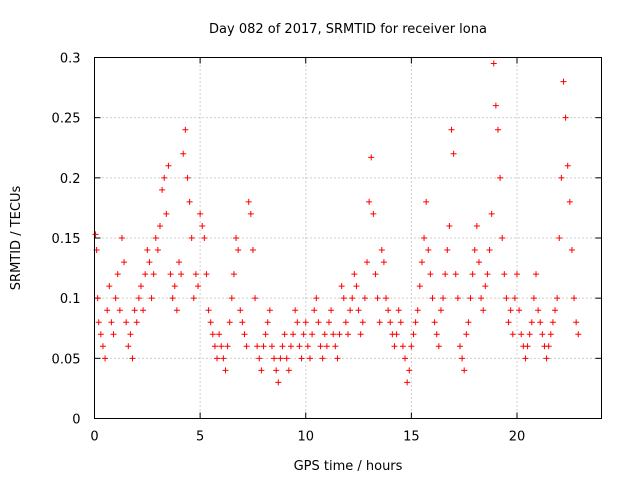 This screenshot has height=480, width=640. I want to click on y-tick-labels: 0 0.05 0.1 0.15 0.2 0.25 0.3, so click(66, 240).